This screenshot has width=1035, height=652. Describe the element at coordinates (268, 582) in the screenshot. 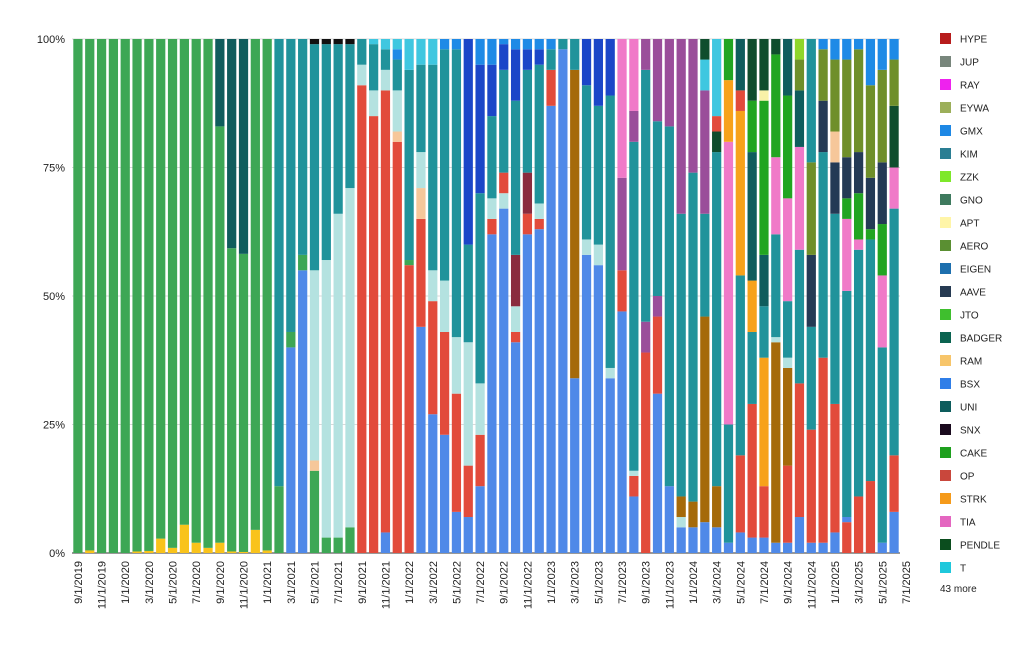

I see `x-tick-label: 1/1/2021` at that location.